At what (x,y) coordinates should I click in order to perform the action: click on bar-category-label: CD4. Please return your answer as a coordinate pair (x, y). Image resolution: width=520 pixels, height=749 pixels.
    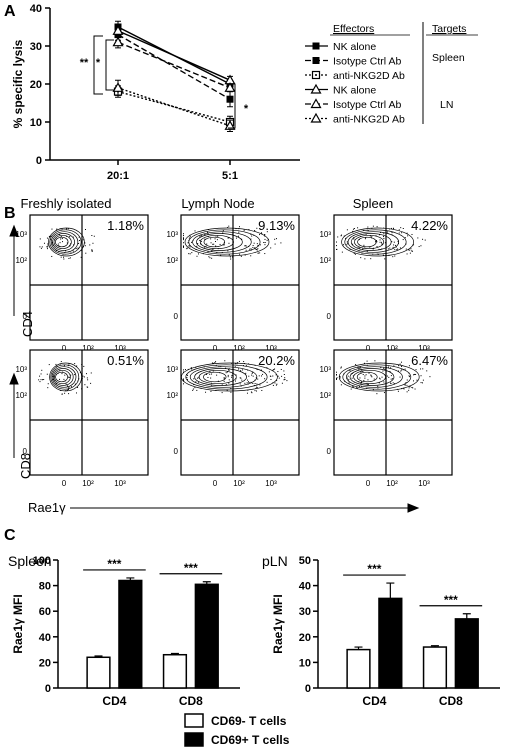
    Looking at the image, I should click on (374, 701).